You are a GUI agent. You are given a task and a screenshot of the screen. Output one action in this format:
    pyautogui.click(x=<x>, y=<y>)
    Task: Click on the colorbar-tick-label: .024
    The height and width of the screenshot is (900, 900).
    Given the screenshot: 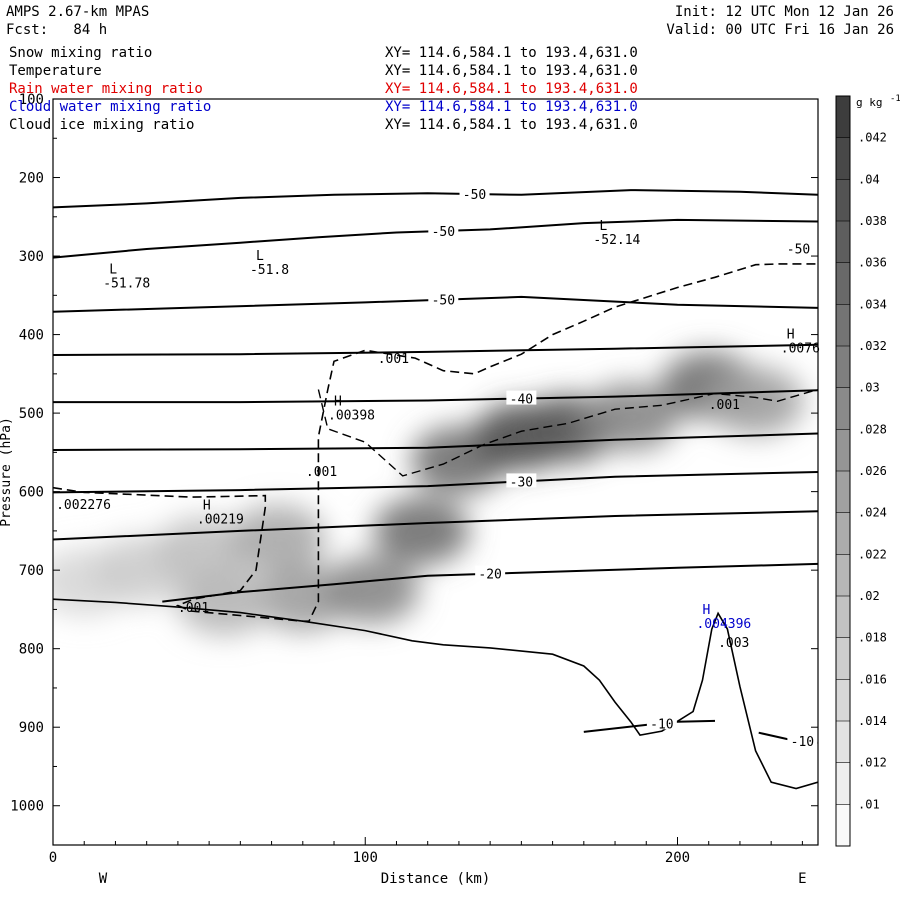 What is the action you would take?
    pyautogui.click(x=872, y=513)
    